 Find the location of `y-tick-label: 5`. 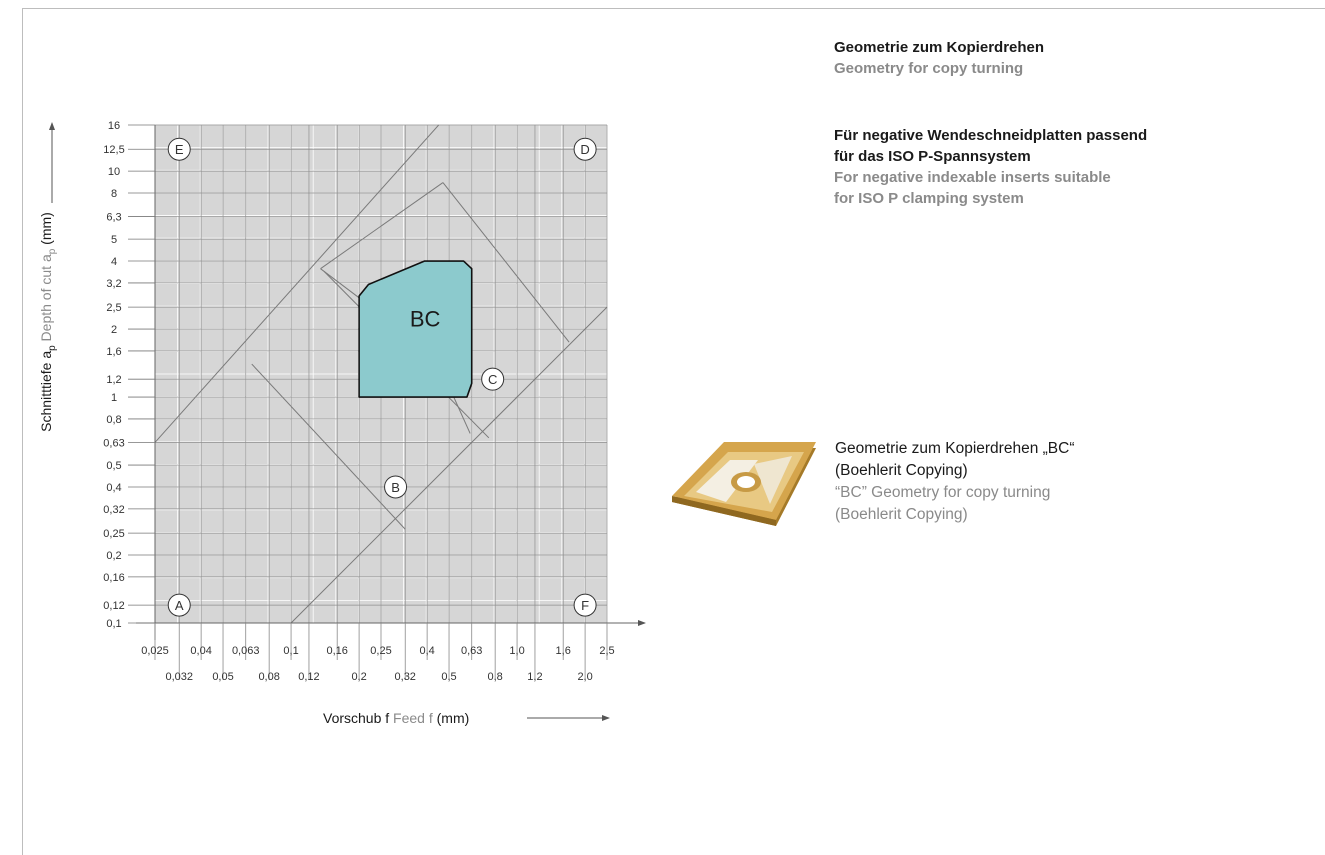

y-tick-label: 5 is located at coordinates (114, 240).